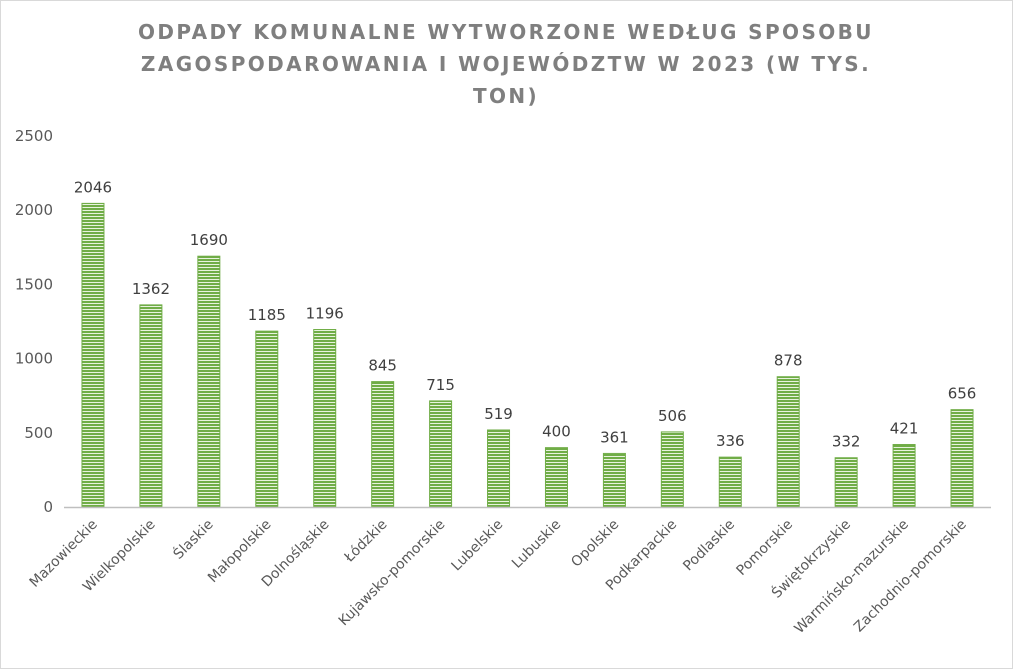 The width and height of the screenshot is (1013, 669). I want to click on y-tick-label: 2500, so click(34, 136).